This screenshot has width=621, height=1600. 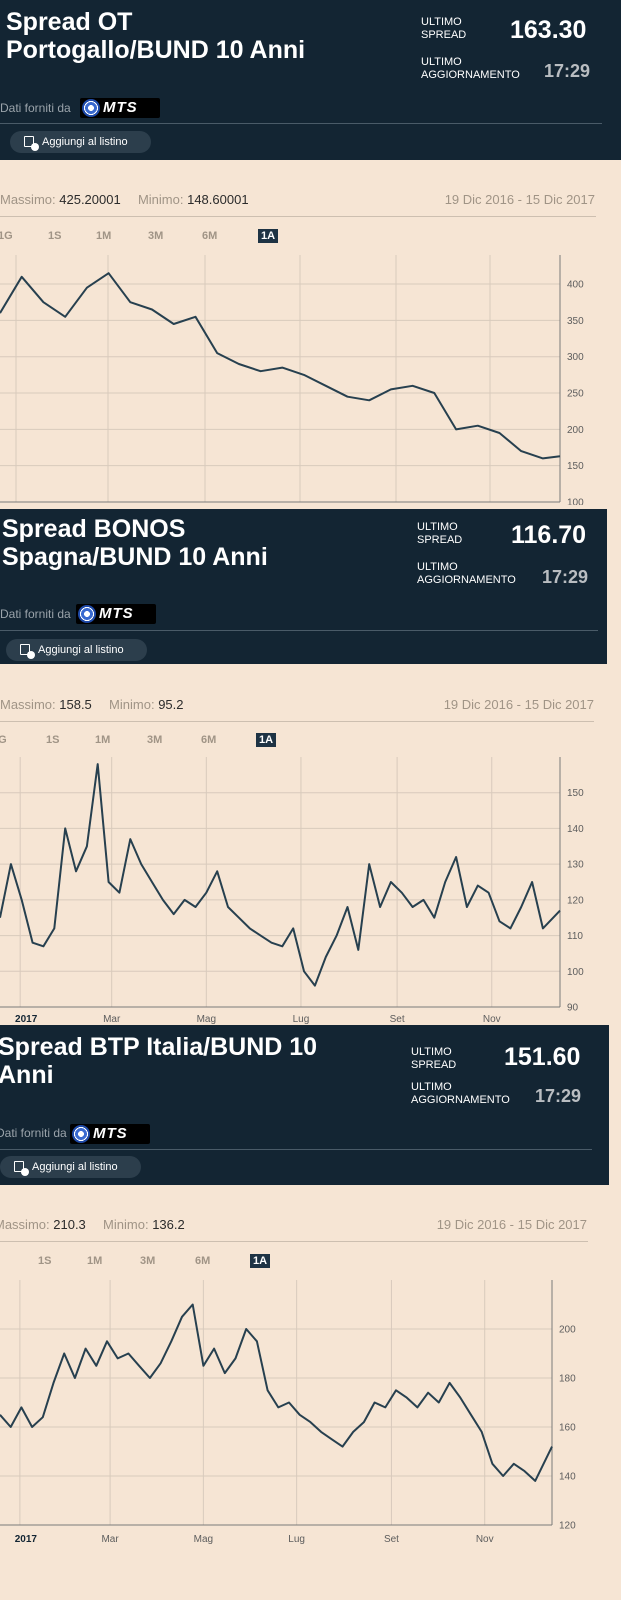 What do you see at coordinates (575, 466) in the screenshot?
I see `y-tick-label: 150` at bounding box center [575, 466].